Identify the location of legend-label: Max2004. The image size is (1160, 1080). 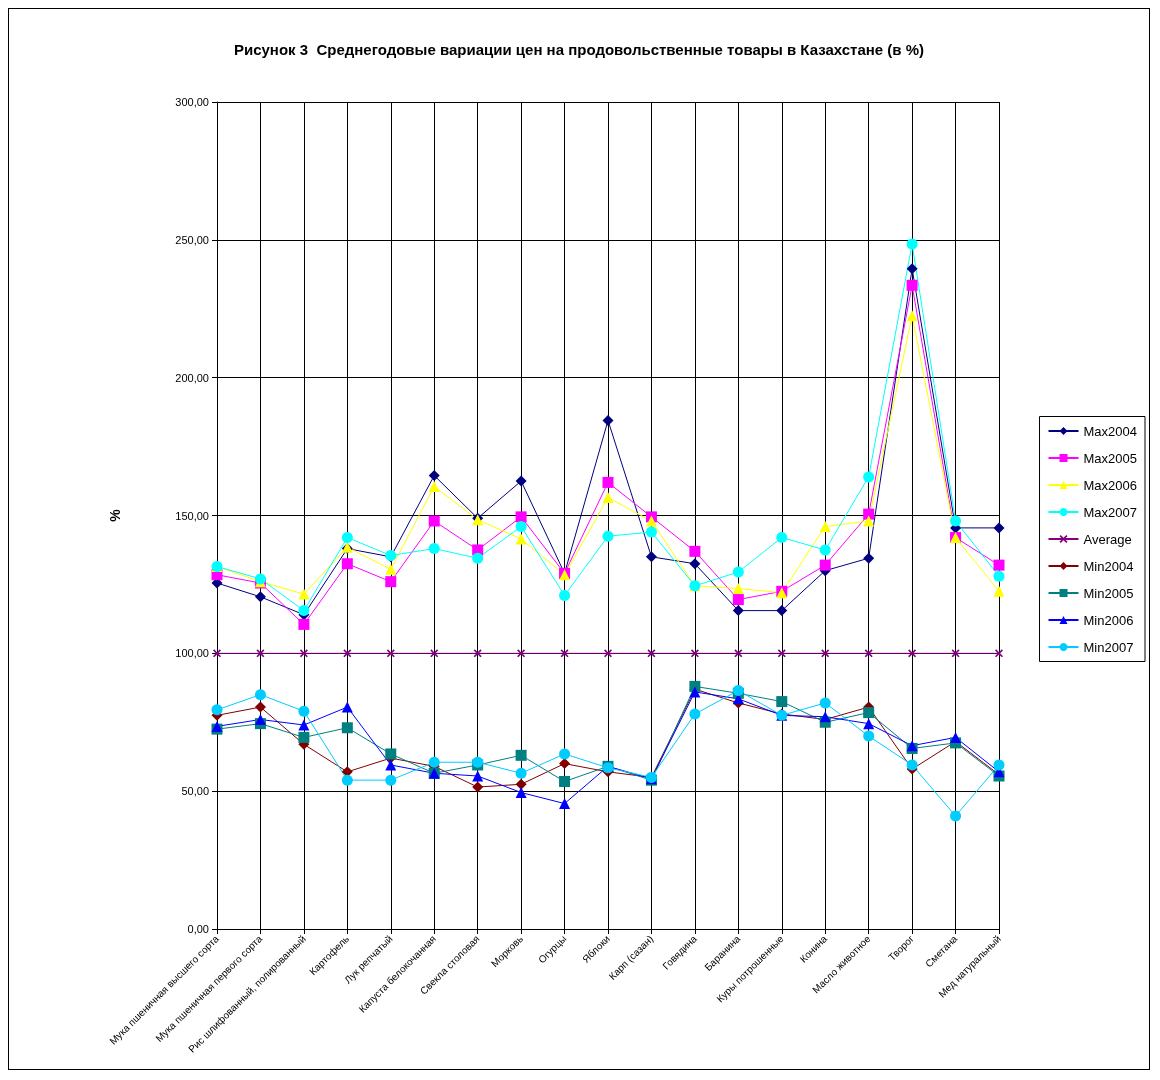
(1110, 431).